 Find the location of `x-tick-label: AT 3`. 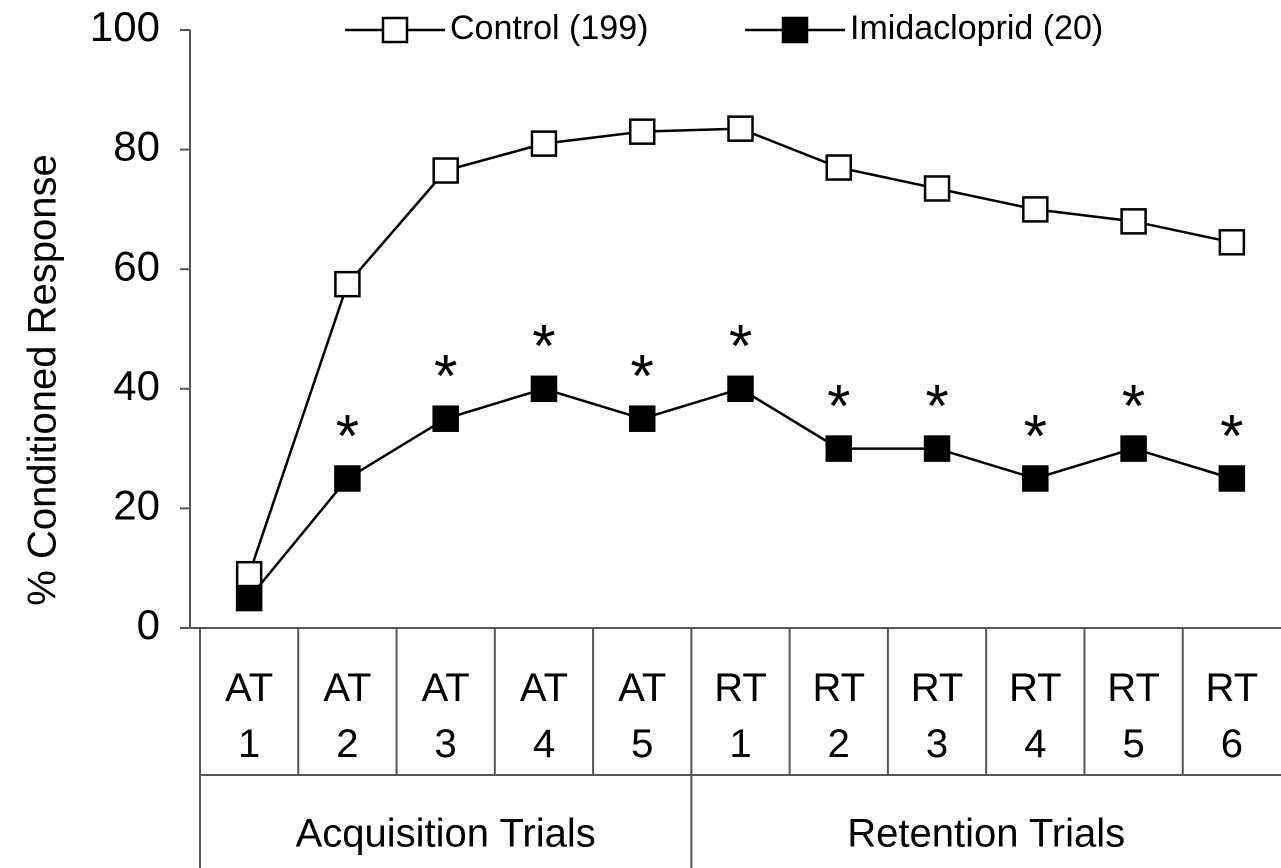

x-tick-label: AT 3 is located at coordinates (446, 716).